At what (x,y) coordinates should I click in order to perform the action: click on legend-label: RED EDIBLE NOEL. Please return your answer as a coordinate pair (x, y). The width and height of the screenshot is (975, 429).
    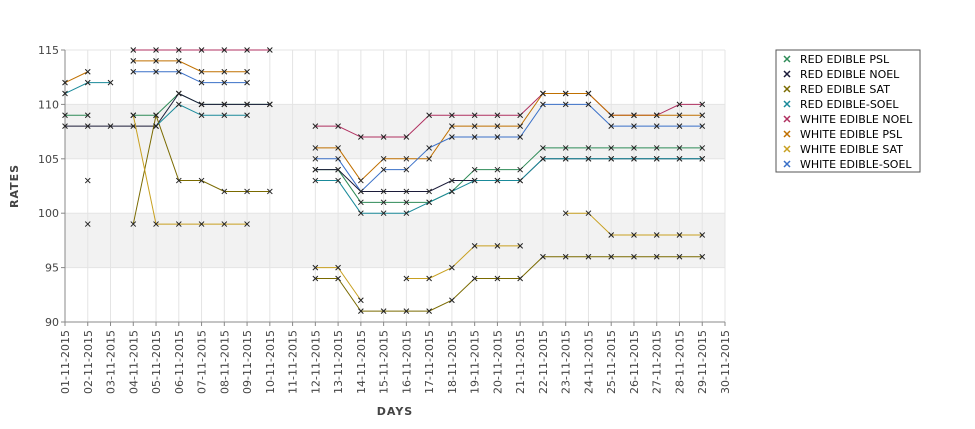
    Looking at the image, I should click on (850, 74).